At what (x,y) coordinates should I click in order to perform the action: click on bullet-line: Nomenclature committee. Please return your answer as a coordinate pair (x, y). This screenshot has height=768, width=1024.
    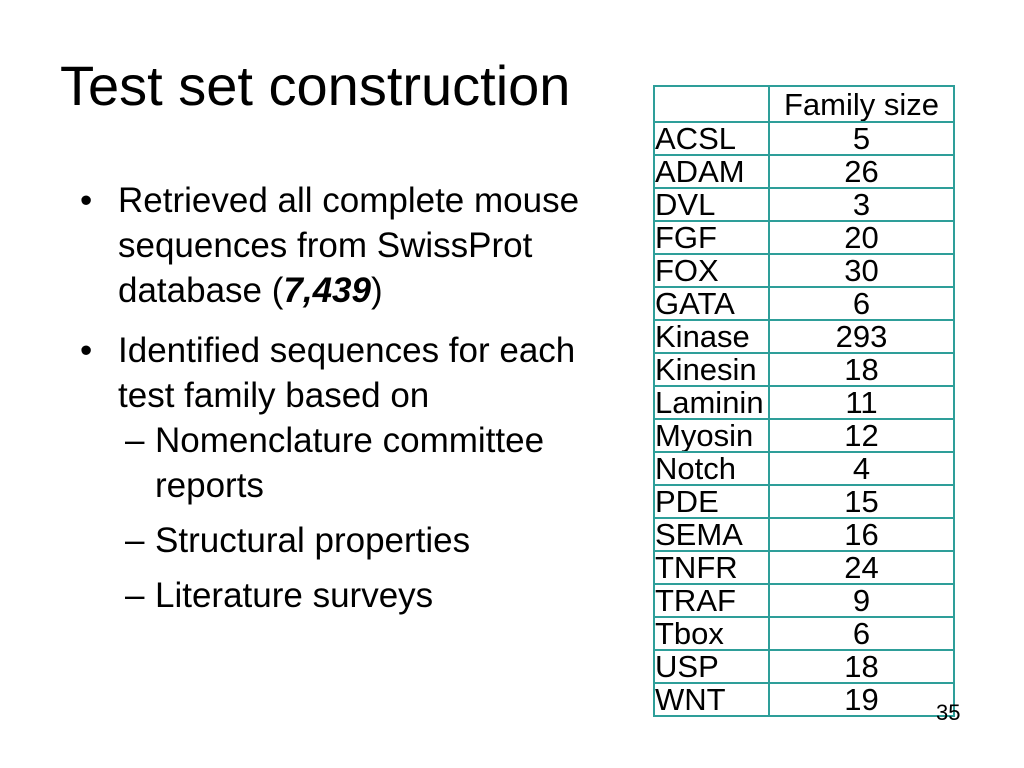
    Looking at the image, I should click on (350, 440).